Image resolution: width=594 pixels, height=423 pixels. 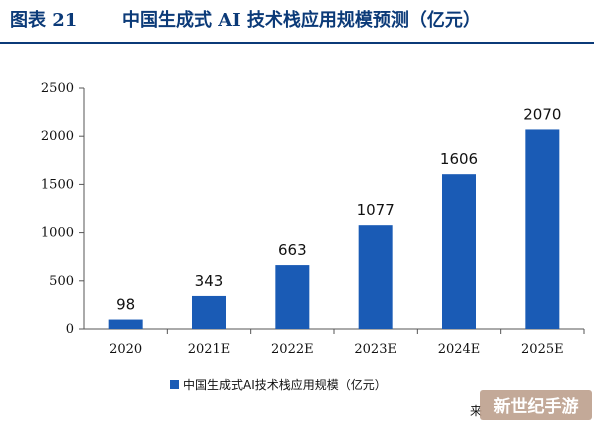 What do you see at coordinates (61, 281) in the screenshot?
I see `y-tick-label: 500` at bounding box center [61, 281].